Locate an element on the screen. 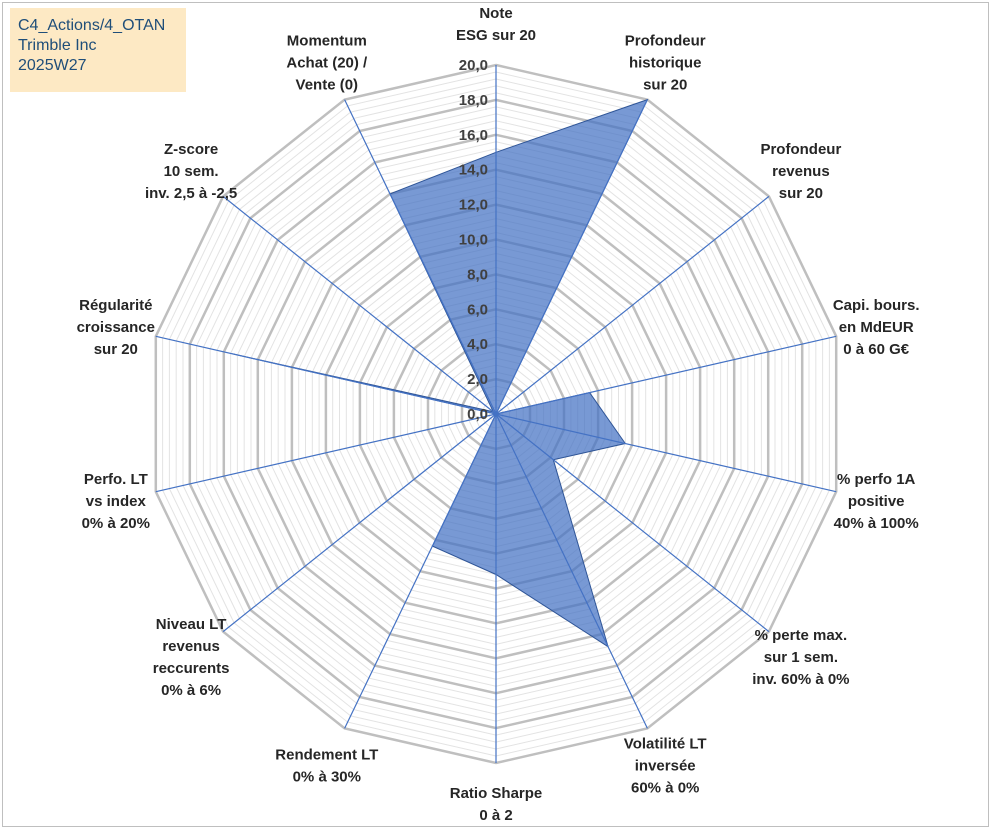  axis-label: Momentum Achat (20) / Vente (0) is located at coordinates (327, 63).